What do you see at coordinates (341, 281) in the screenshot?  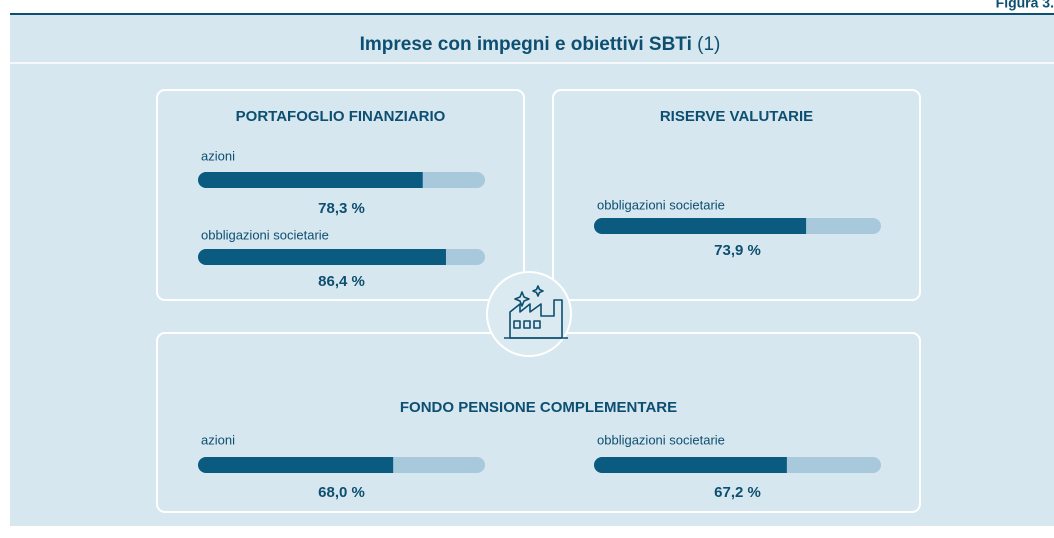 I see `value-label: 86,4 %` at bounding box center [341, 281].